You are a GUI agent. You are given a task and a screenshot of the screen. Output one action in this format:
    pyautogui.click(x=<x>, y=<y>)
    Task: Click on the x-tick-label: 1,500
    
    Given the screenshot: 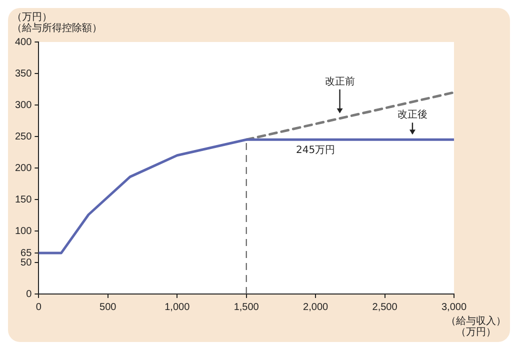 What is the action you would take?
    pyautogui.click(x=247, y=307)
    